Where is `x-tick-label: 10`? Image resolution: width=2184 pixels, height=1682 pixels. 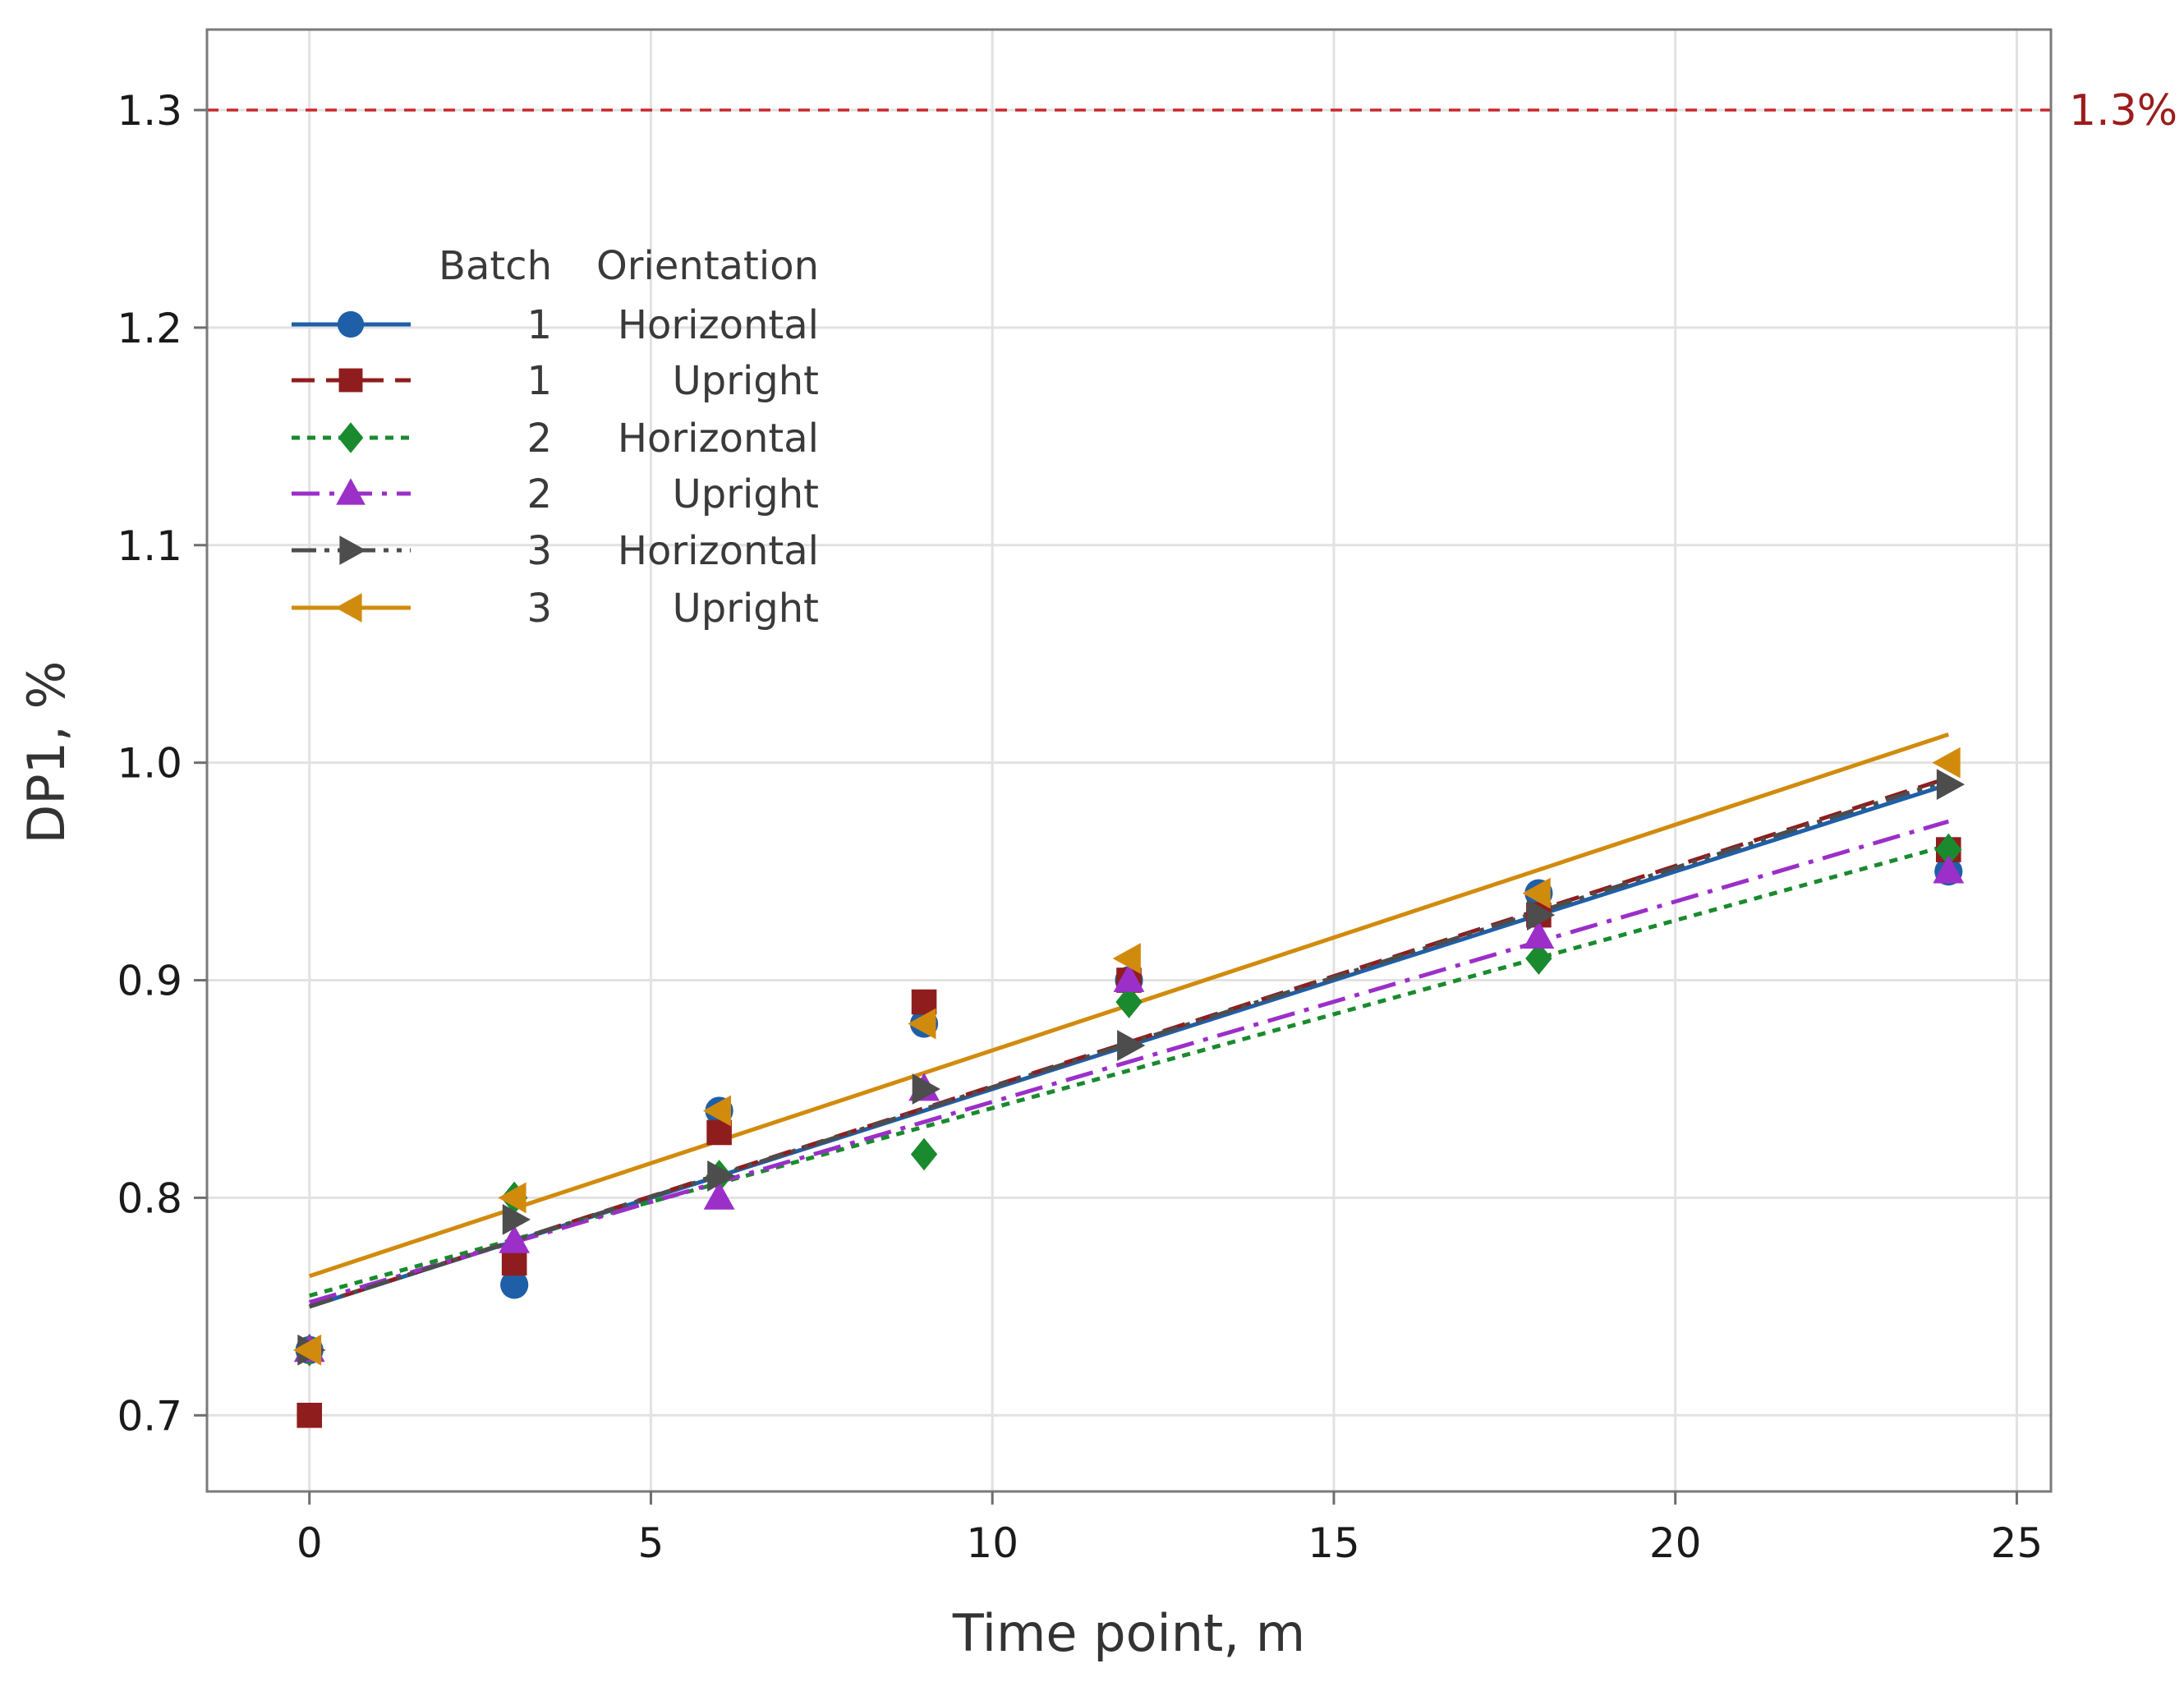
x-tick-label: 10 is located at coordinates (992, 1543).